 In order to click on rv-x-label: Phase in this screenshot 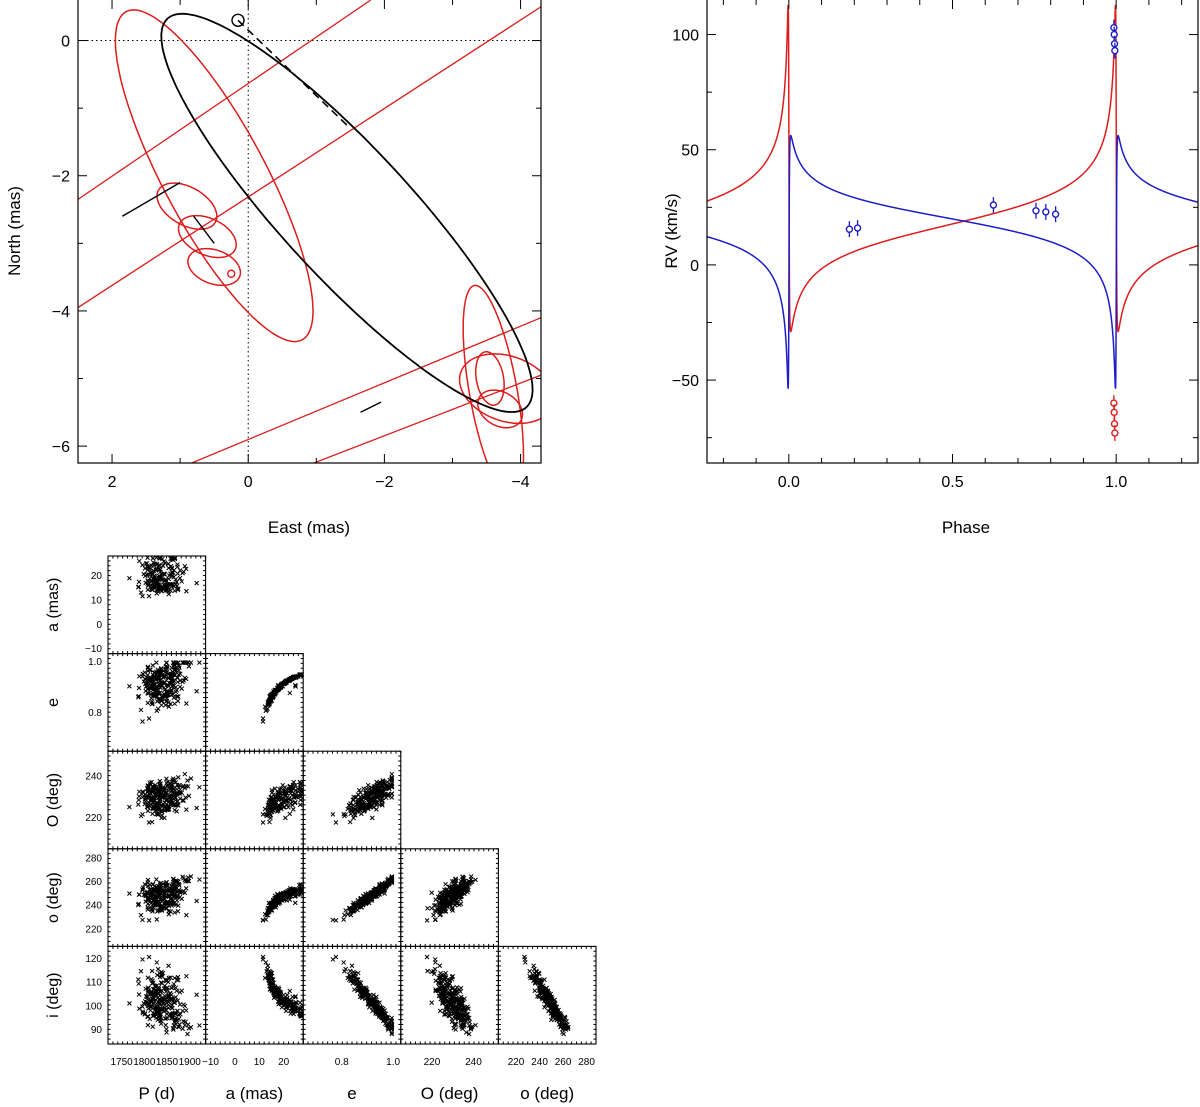, I will do `click(966, 527)`.